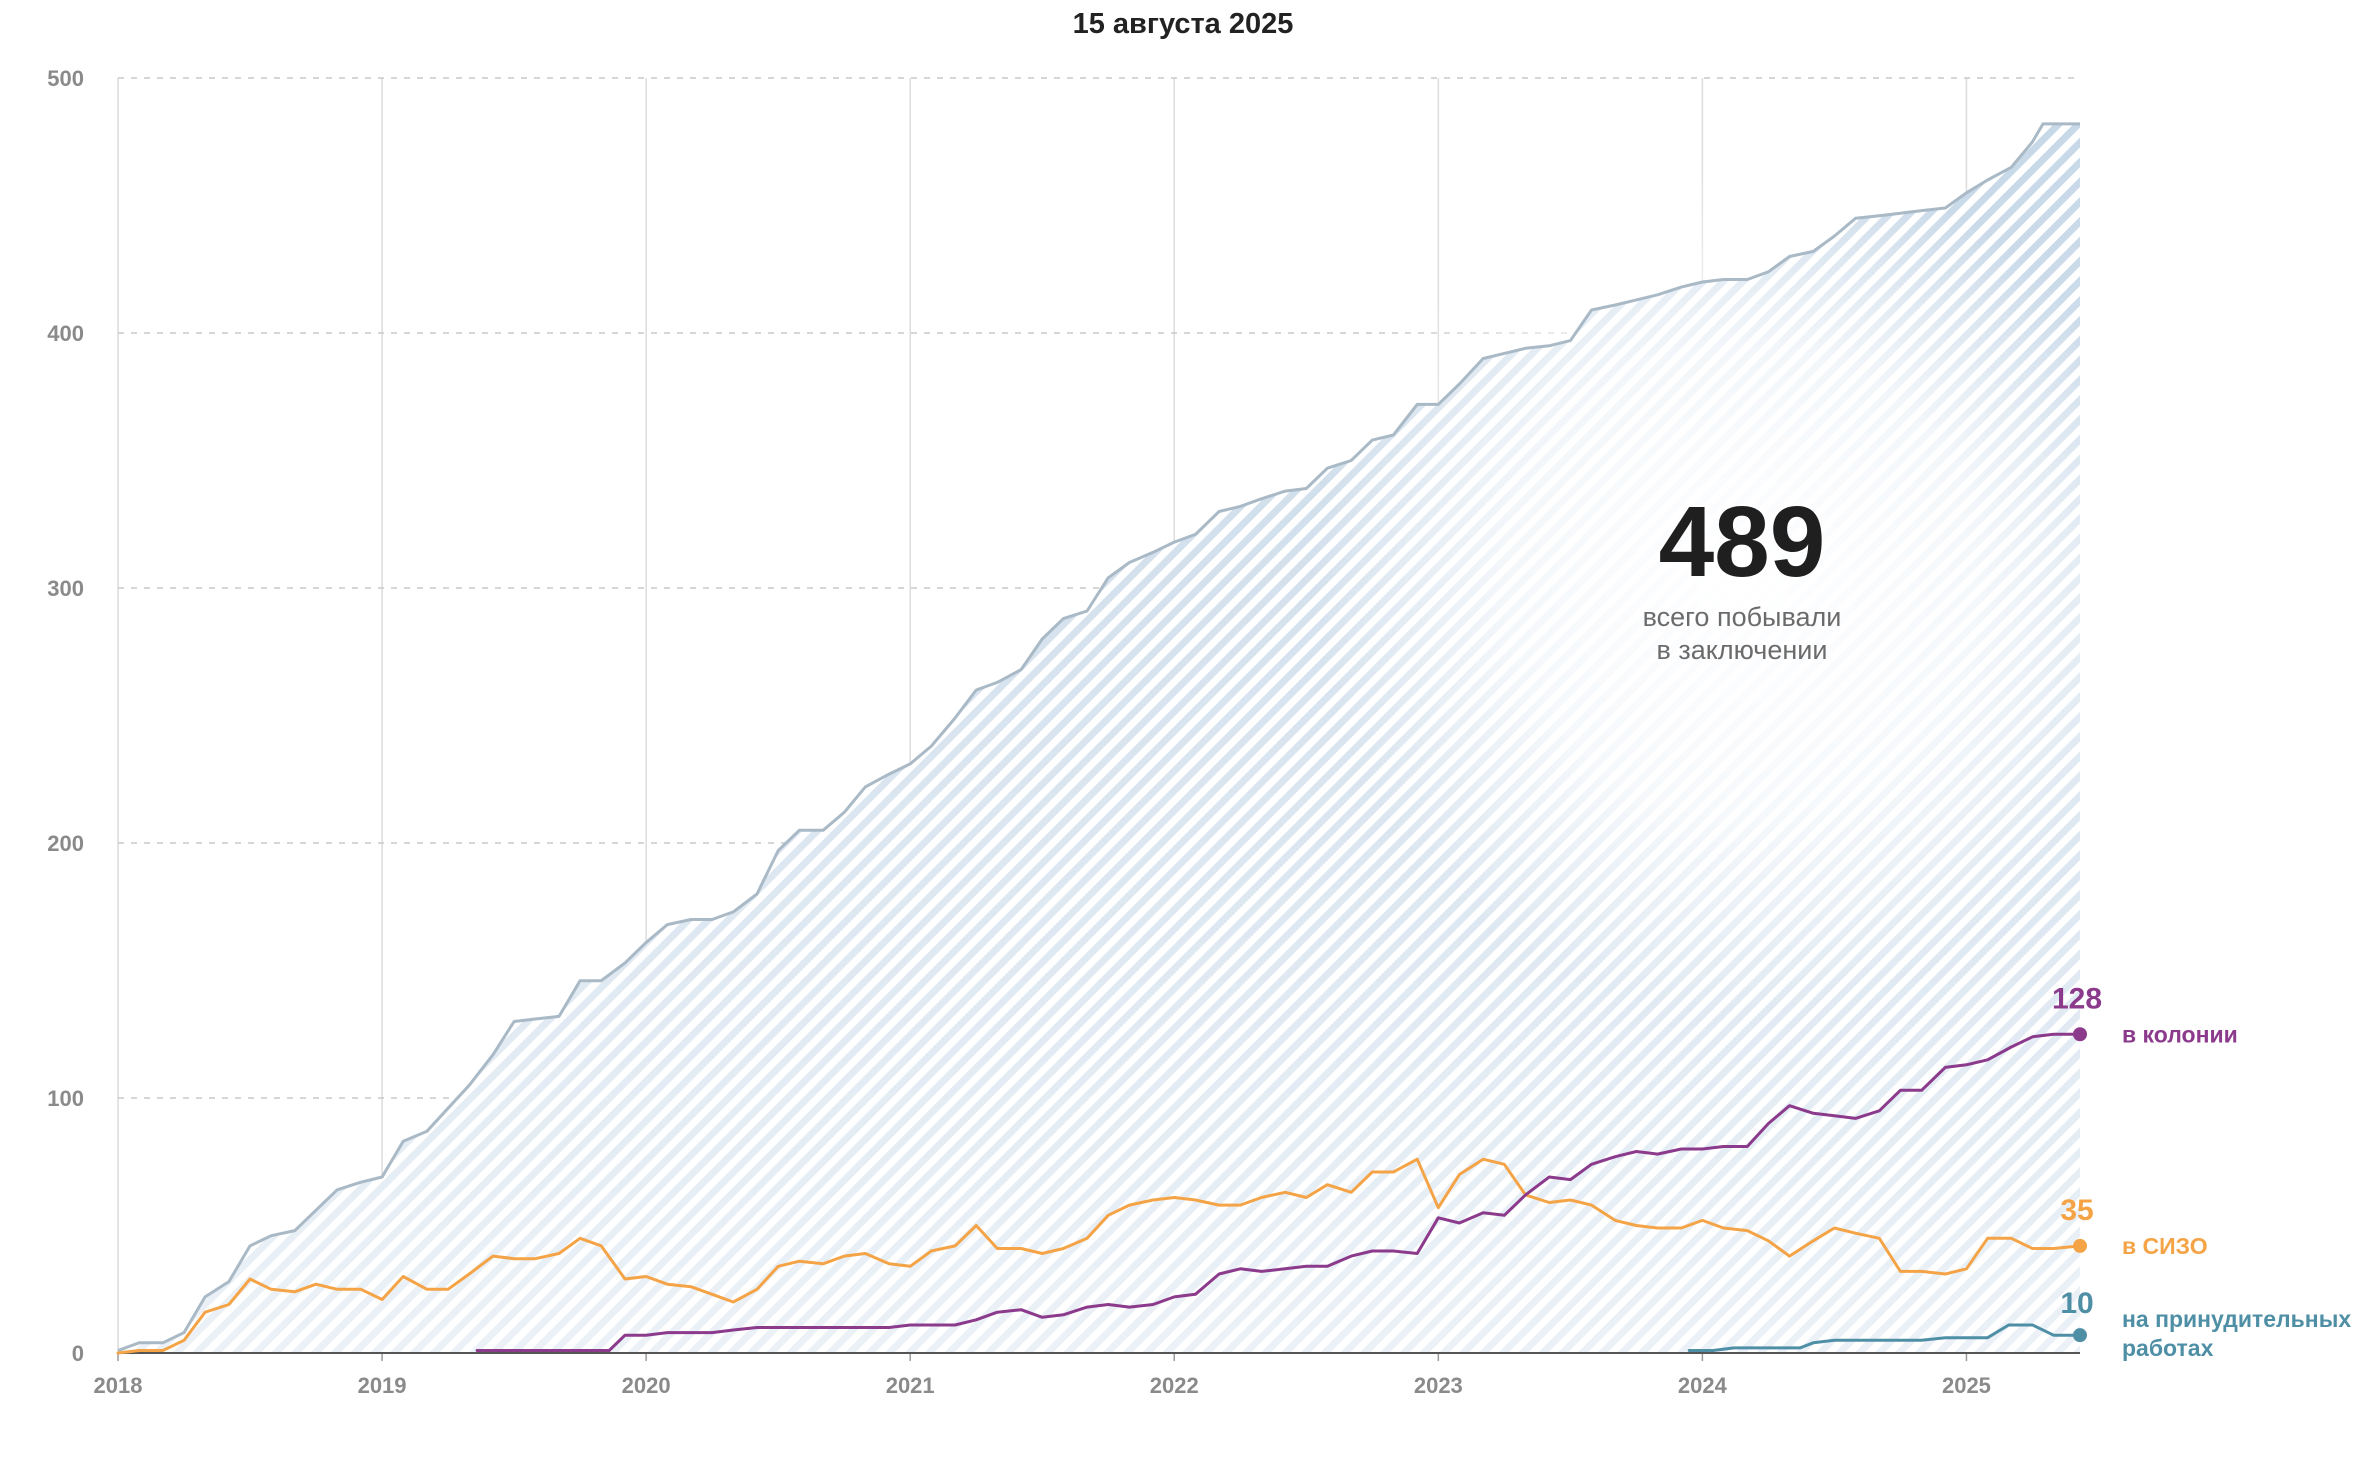 Image resolution: width=2366 pixels, height=1480 pixels. What do you see at coordinates (2080, 1335) in the screenshot?
I see `forced-end-marker` at bounding box center [2080, 1335].